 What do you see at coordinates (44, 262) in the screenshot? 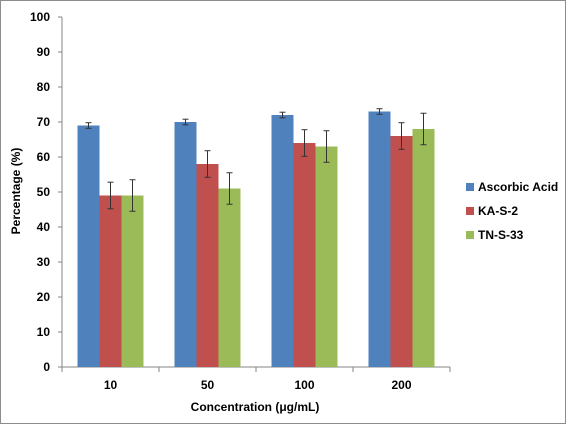
I see `y-tick-label: 30` at bounding box center [44, 262].